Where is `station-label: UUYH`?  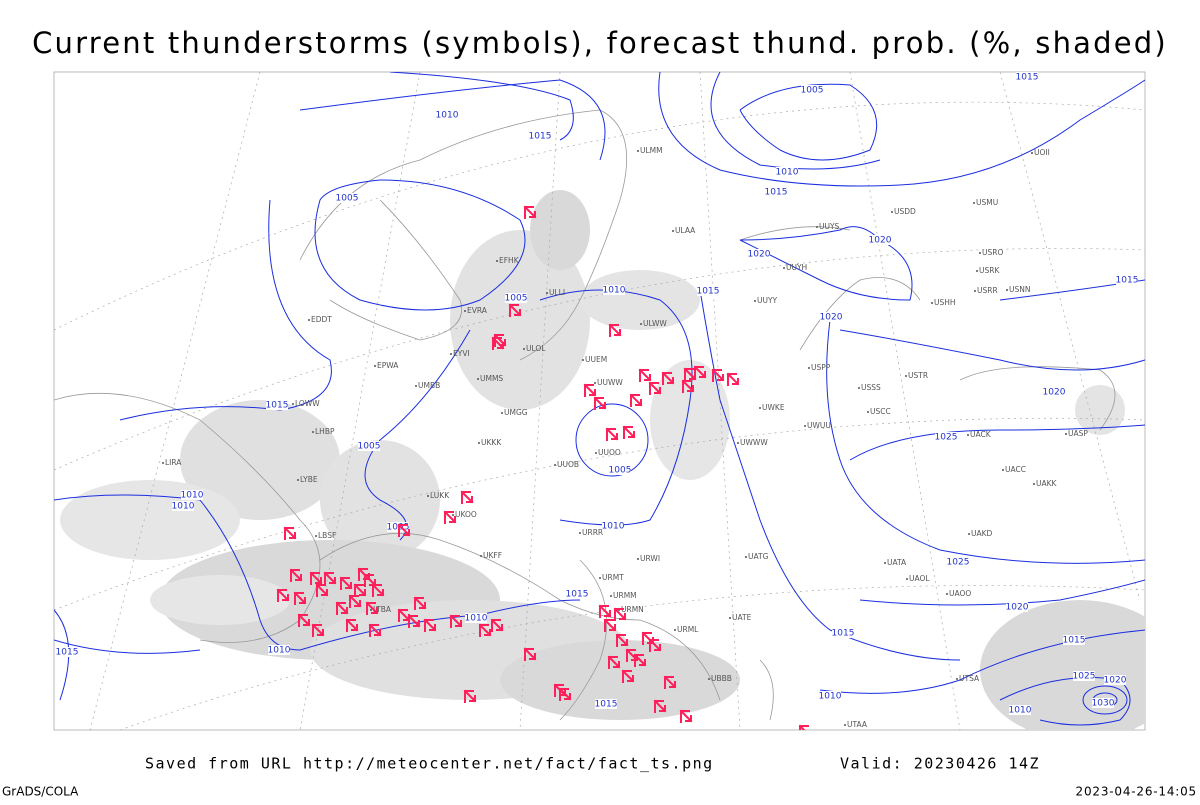 station-label: UUYH is located at coordinates (796, 267).